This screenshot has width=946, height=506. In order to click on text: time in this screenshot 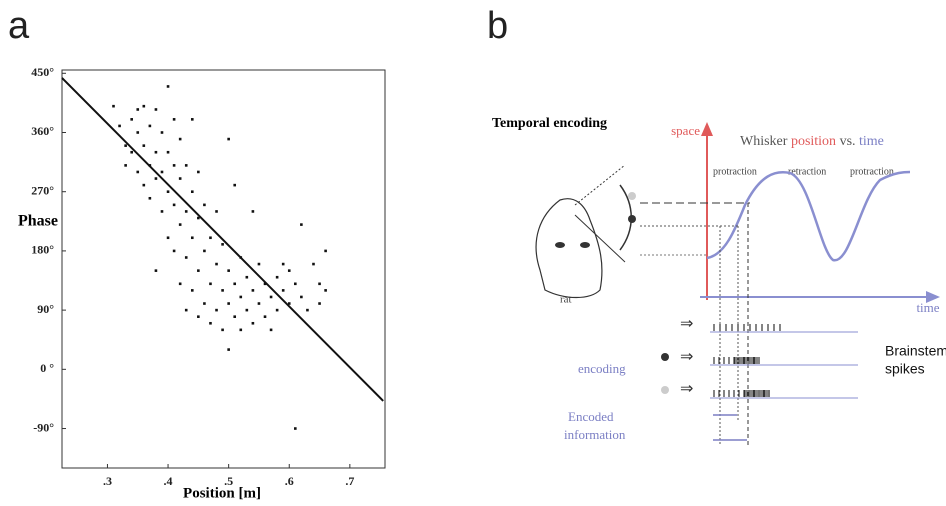, I will do `click(871, 141)`.